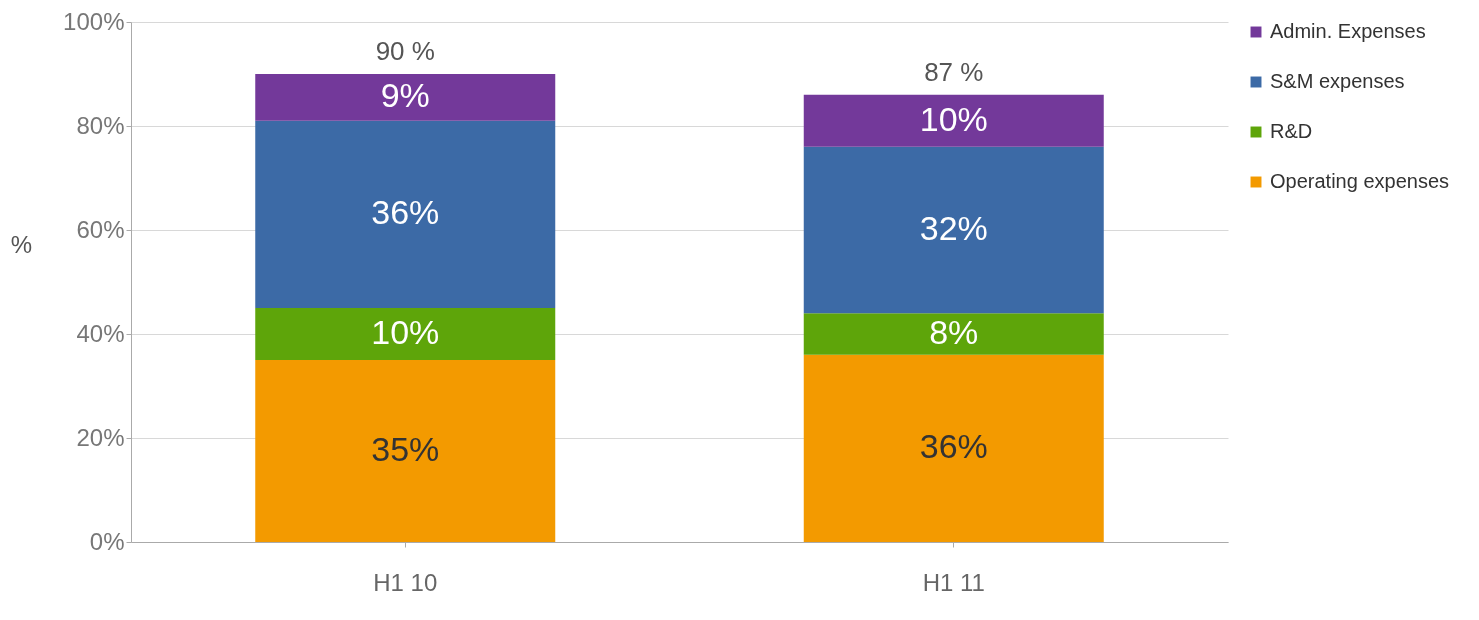 This screenshot has width=1479, height=620. What do you see at coordinates (100, 125) in the screenshot?
I see `y-tick-label: 80%` at bounding box center [100, 125].